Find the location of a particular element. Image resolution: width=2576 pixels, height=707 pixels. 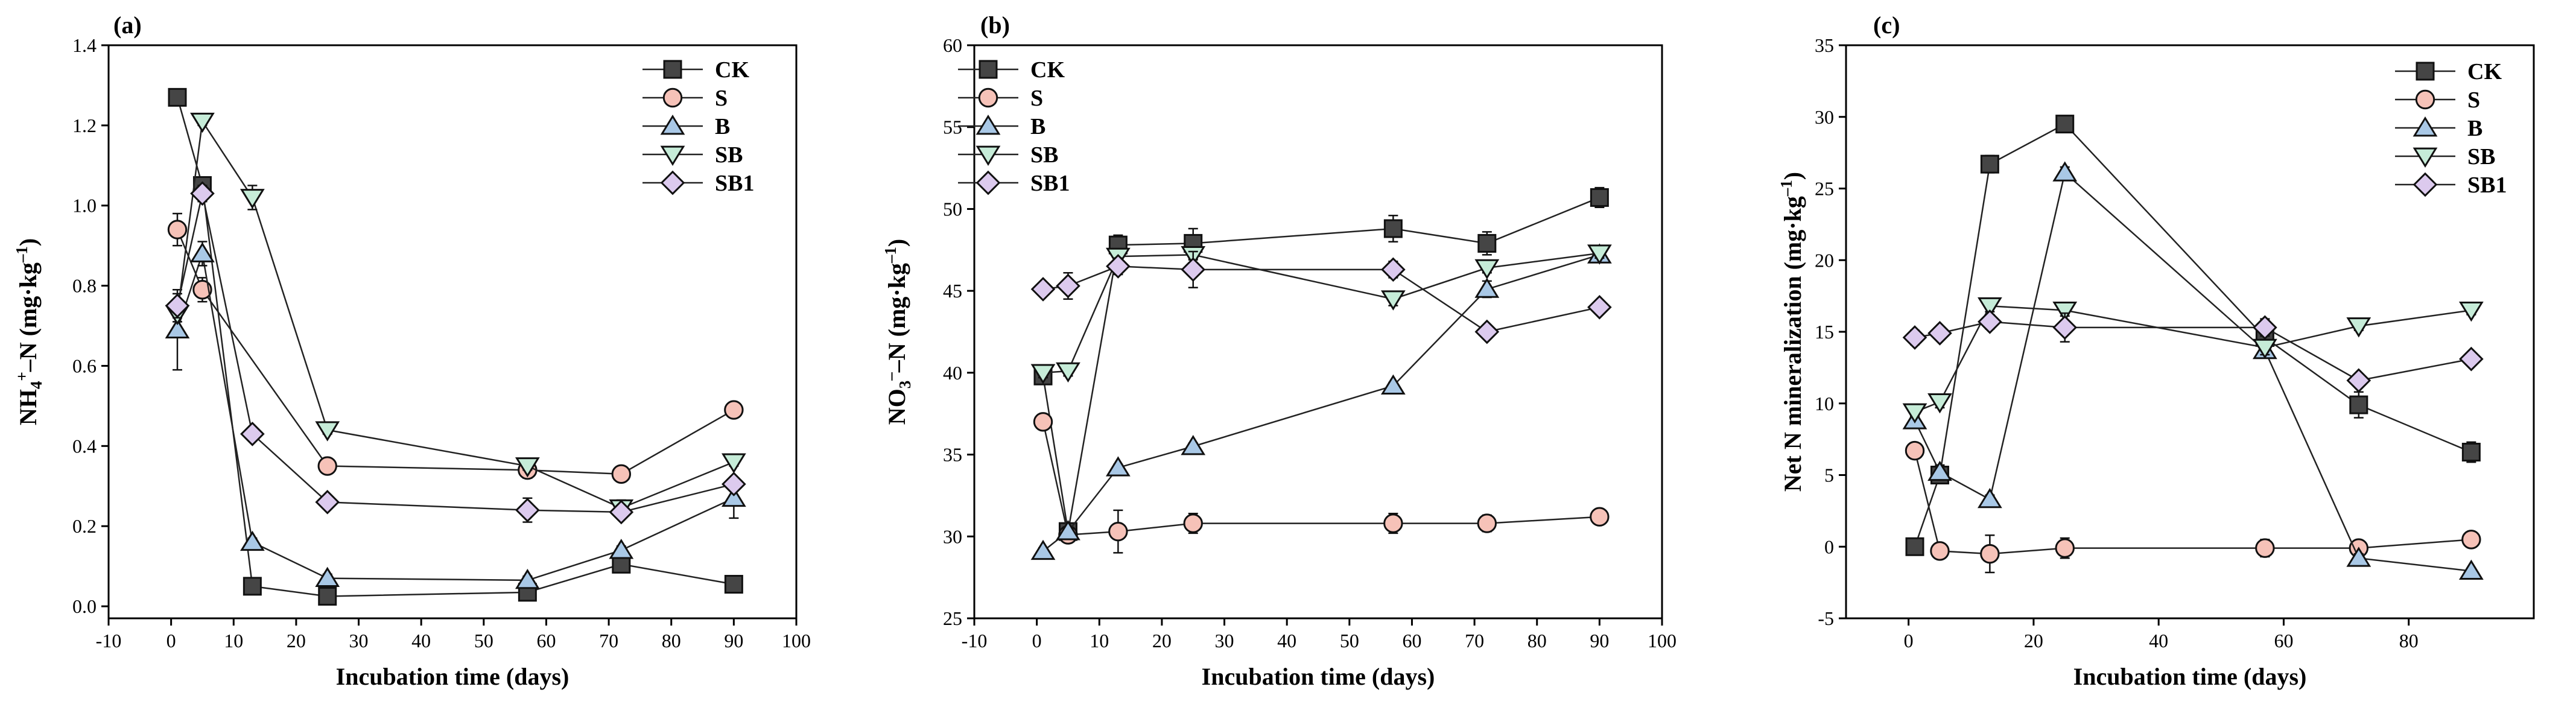

series-SB is located at coordinates (455, 316).